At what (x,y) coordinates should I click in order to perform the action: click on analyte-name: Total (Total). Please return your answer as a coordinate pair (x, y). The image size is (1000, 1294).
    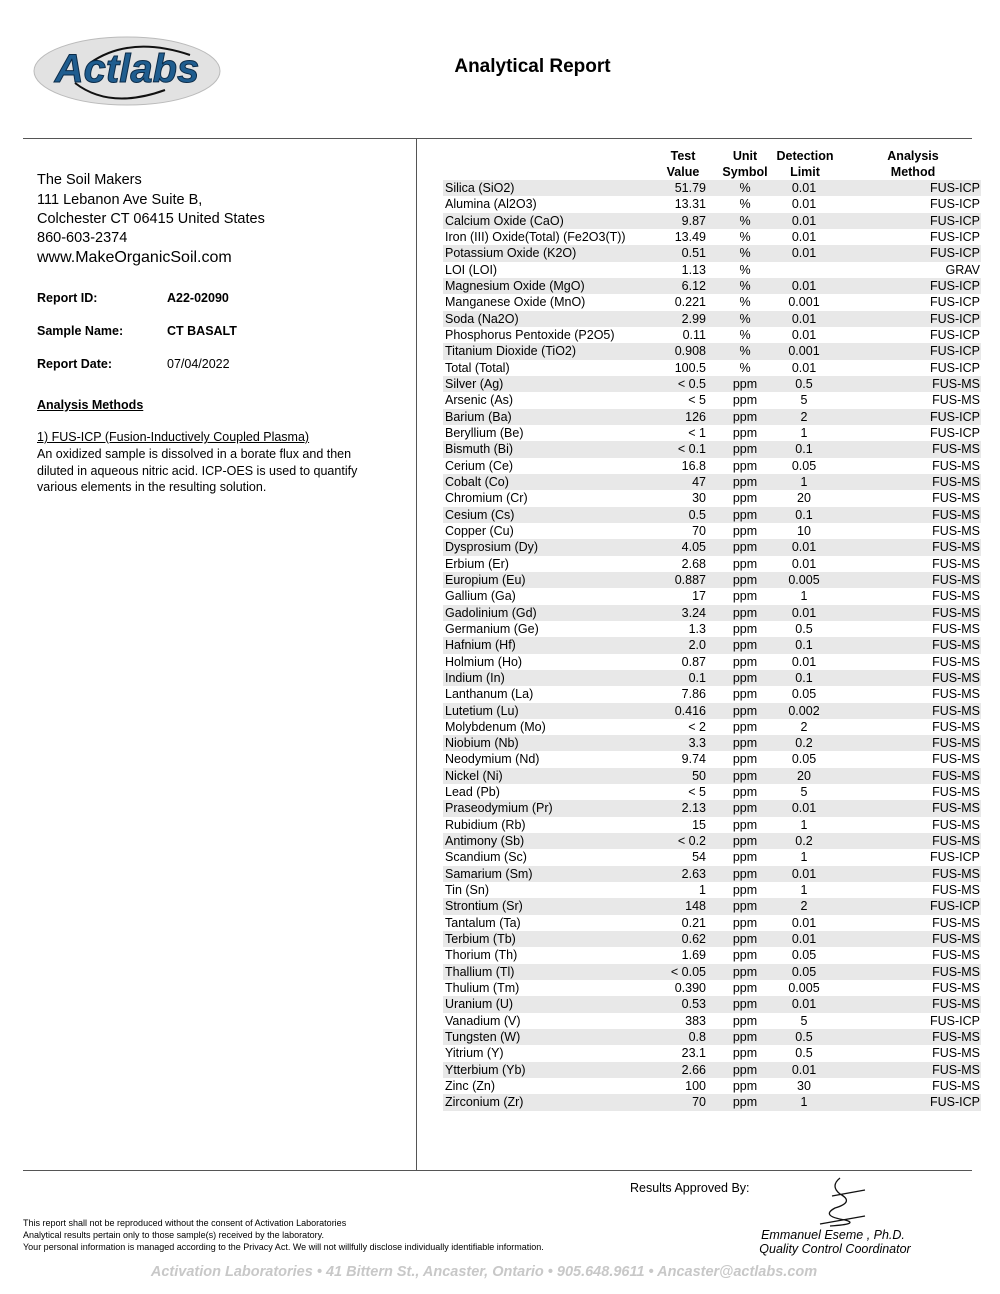
    Looking at the image, I should click on (477, 367).